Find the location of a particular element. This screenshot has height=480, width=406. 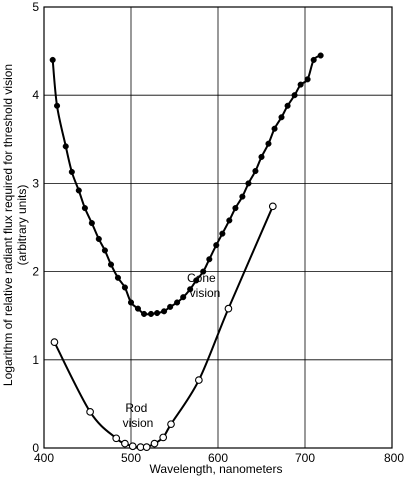

x-tick-label: 800 is located at coordinates (394, 458).